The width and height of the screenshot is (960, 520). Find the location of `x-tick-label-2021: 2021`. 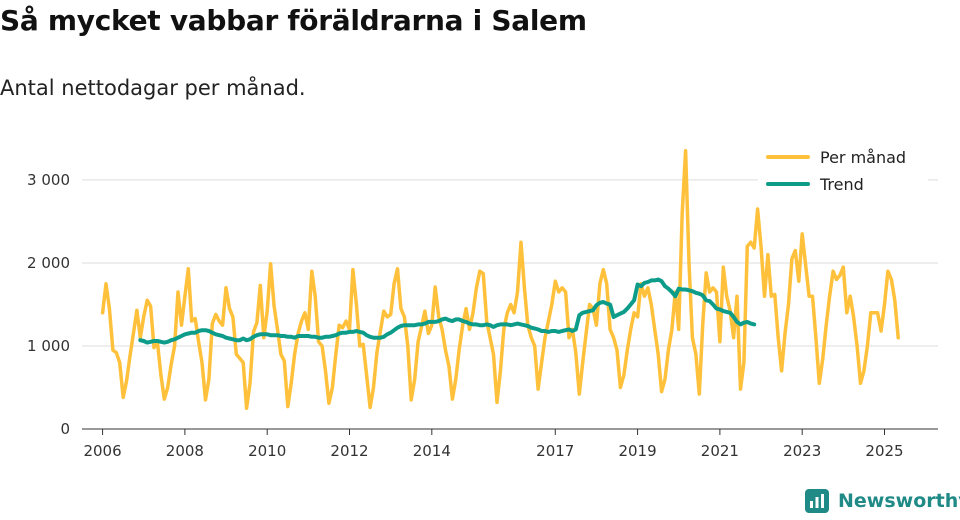

x-tick-label-2021: 2021 is located at coordinates (720, 451).